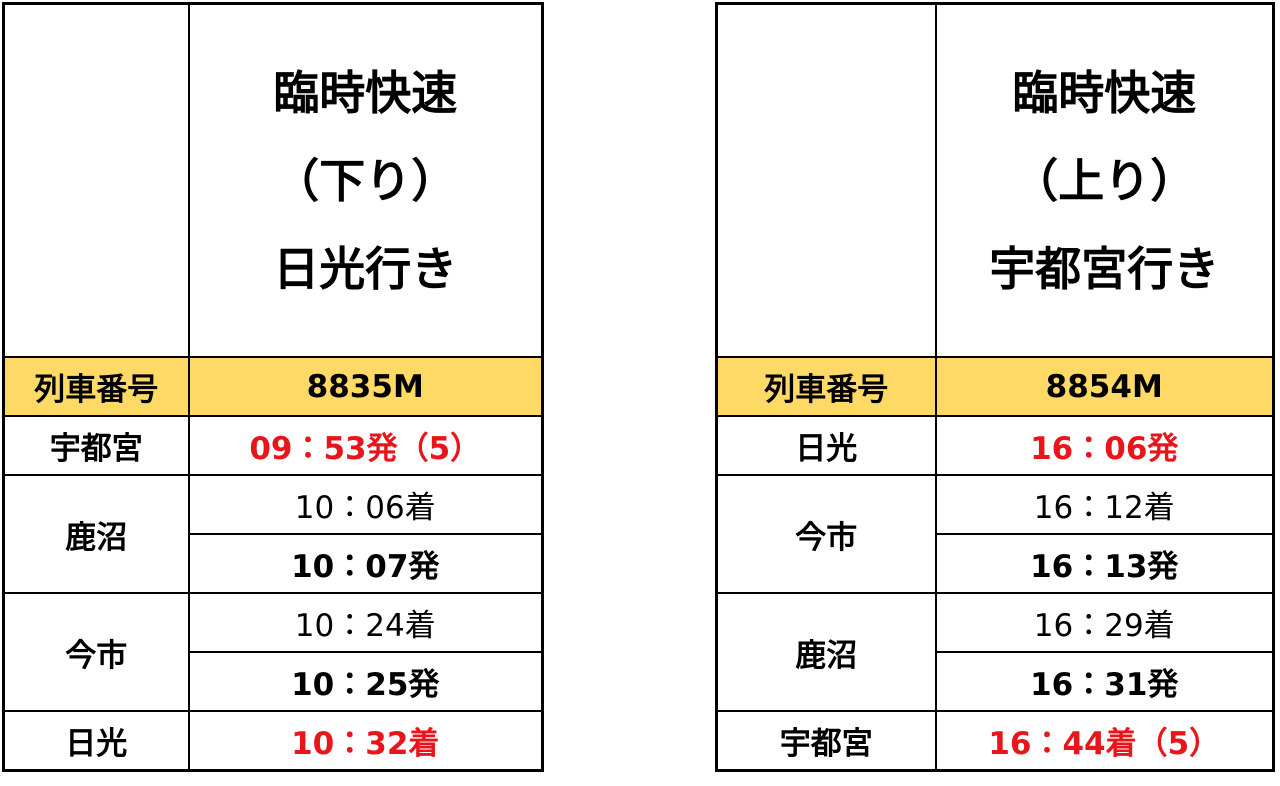 The width and height of the screenshot is (1280, 786). I want to click on time: 09：53発（5）, so click(365, 445).